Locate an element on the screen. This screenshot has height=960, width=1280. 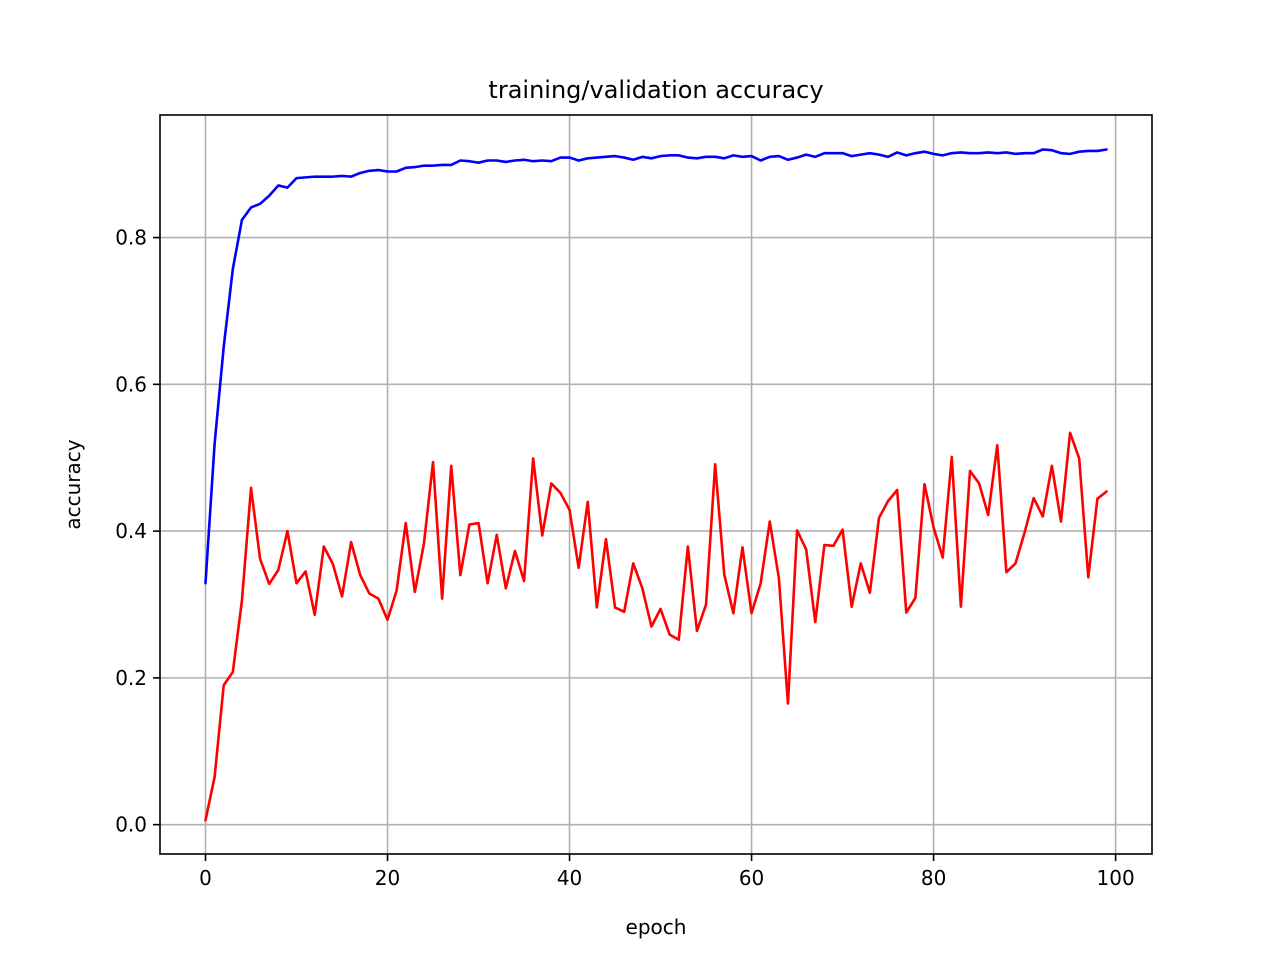
x-axis-label: epoch is located at coordinates (656, 927).